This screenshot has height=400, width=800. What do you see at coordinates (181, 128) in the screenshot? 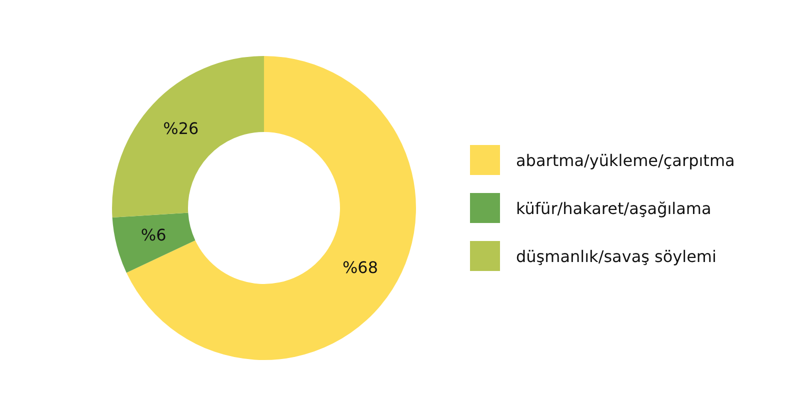
I see `data-label: %26` at bounding box center [181, 128].